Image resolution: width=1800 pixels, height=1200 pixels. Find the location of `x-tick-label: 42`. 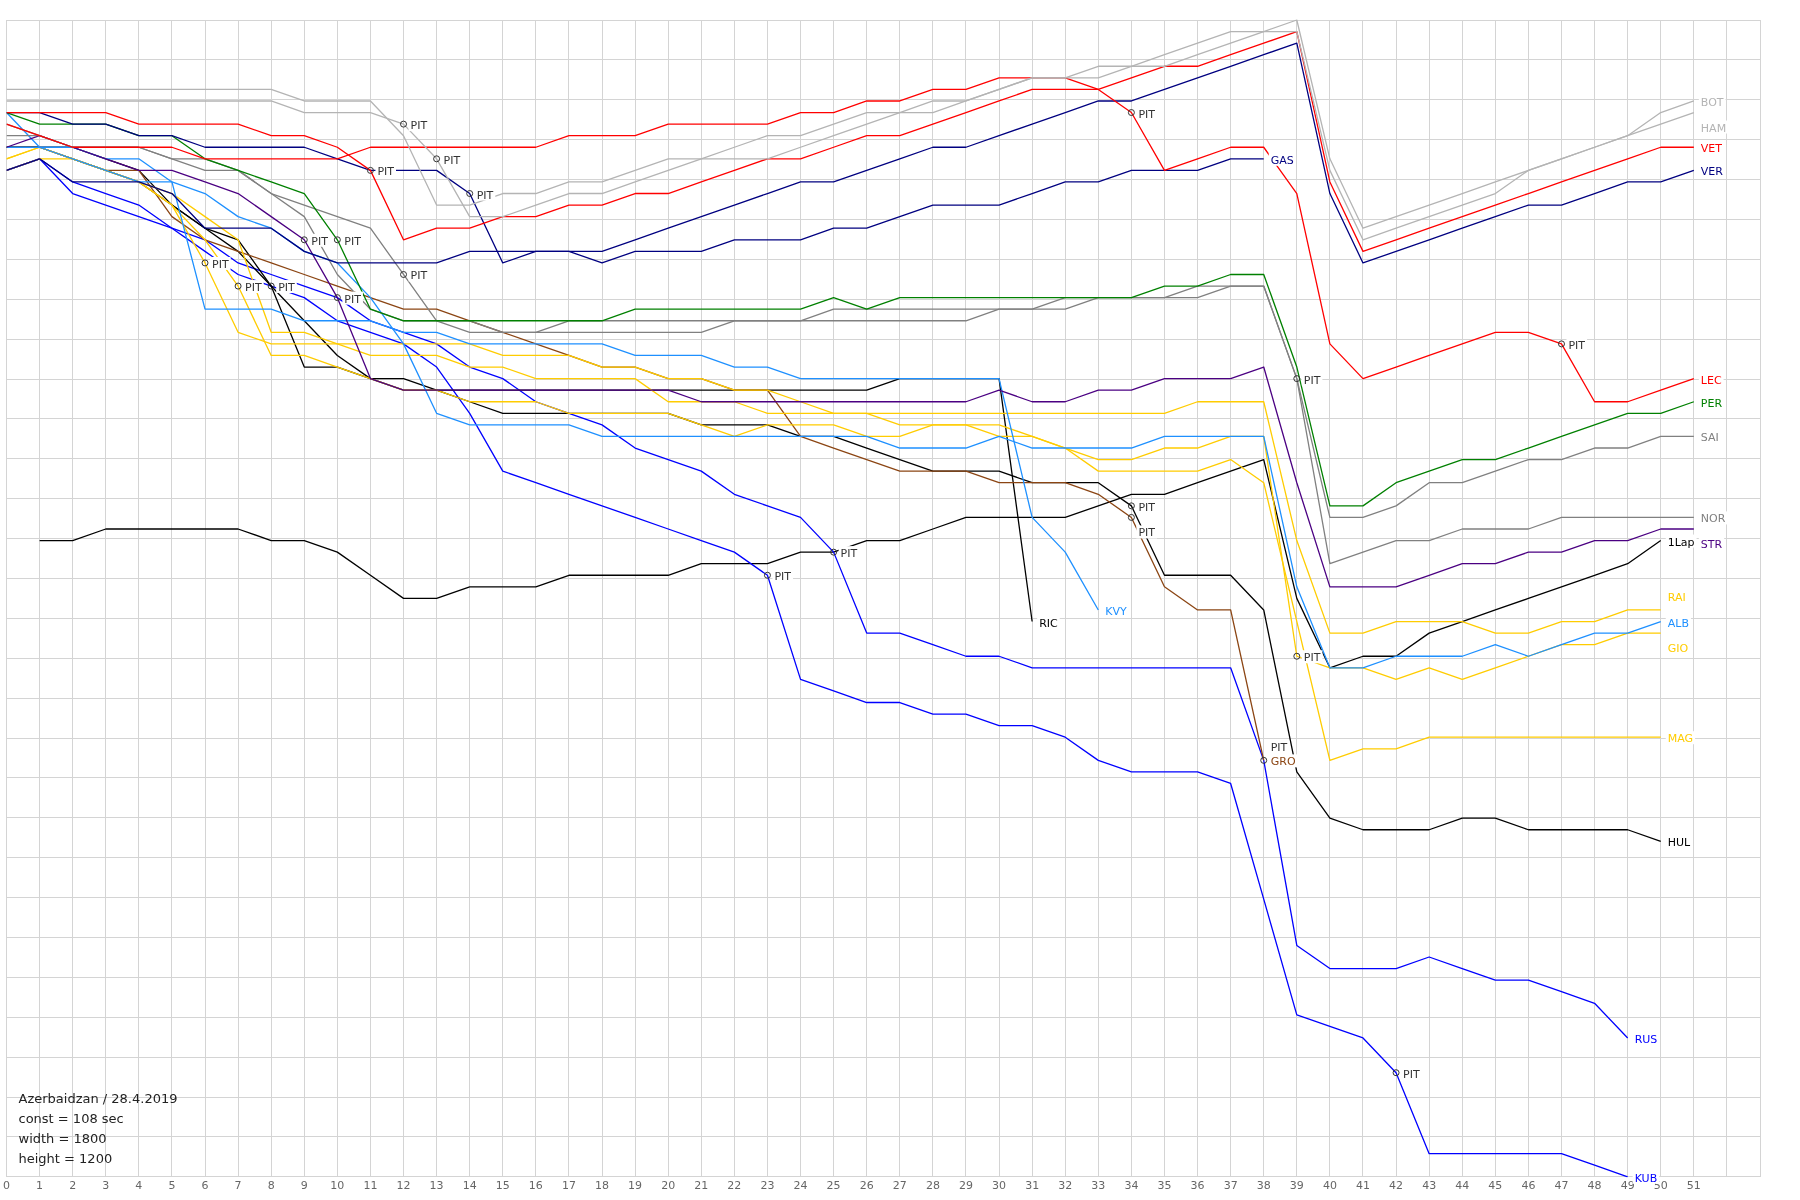

x-tick-label: 42 is located at coordinates (1396, 1186).